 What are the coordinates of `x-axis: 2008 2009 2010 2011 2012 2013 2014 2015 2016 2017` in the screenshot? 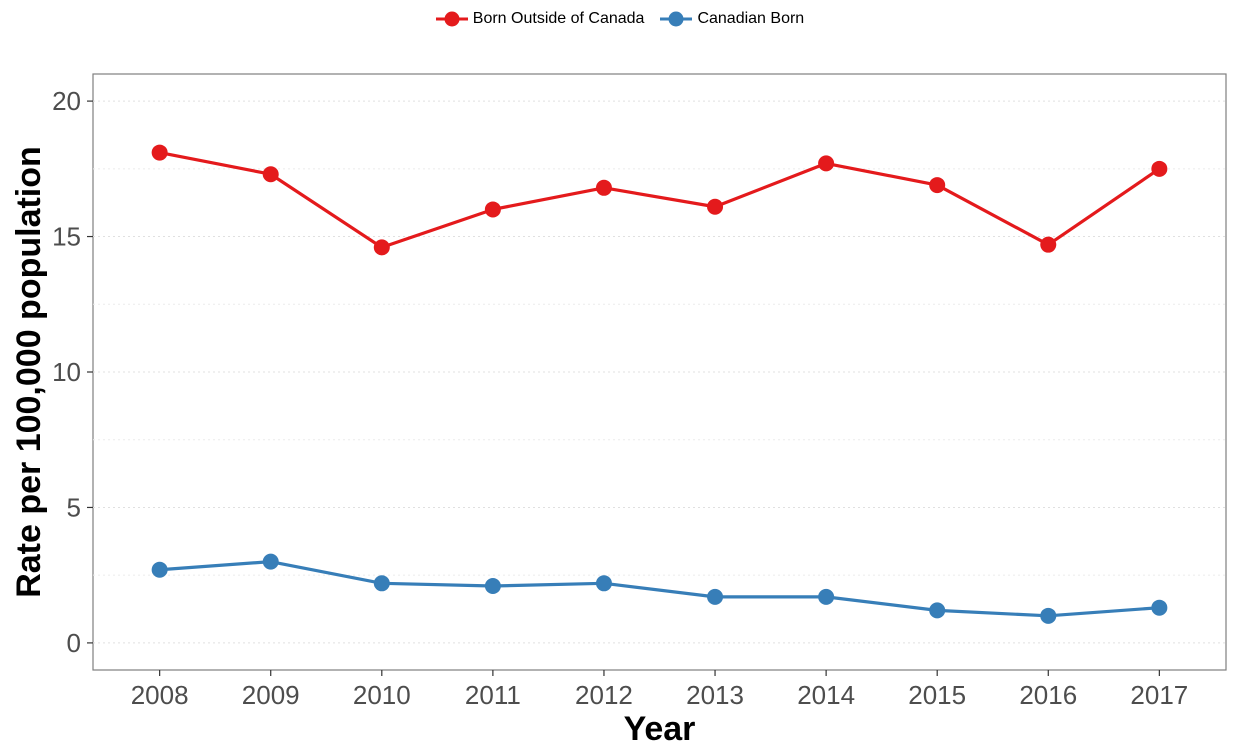 It's located at (659, 690).